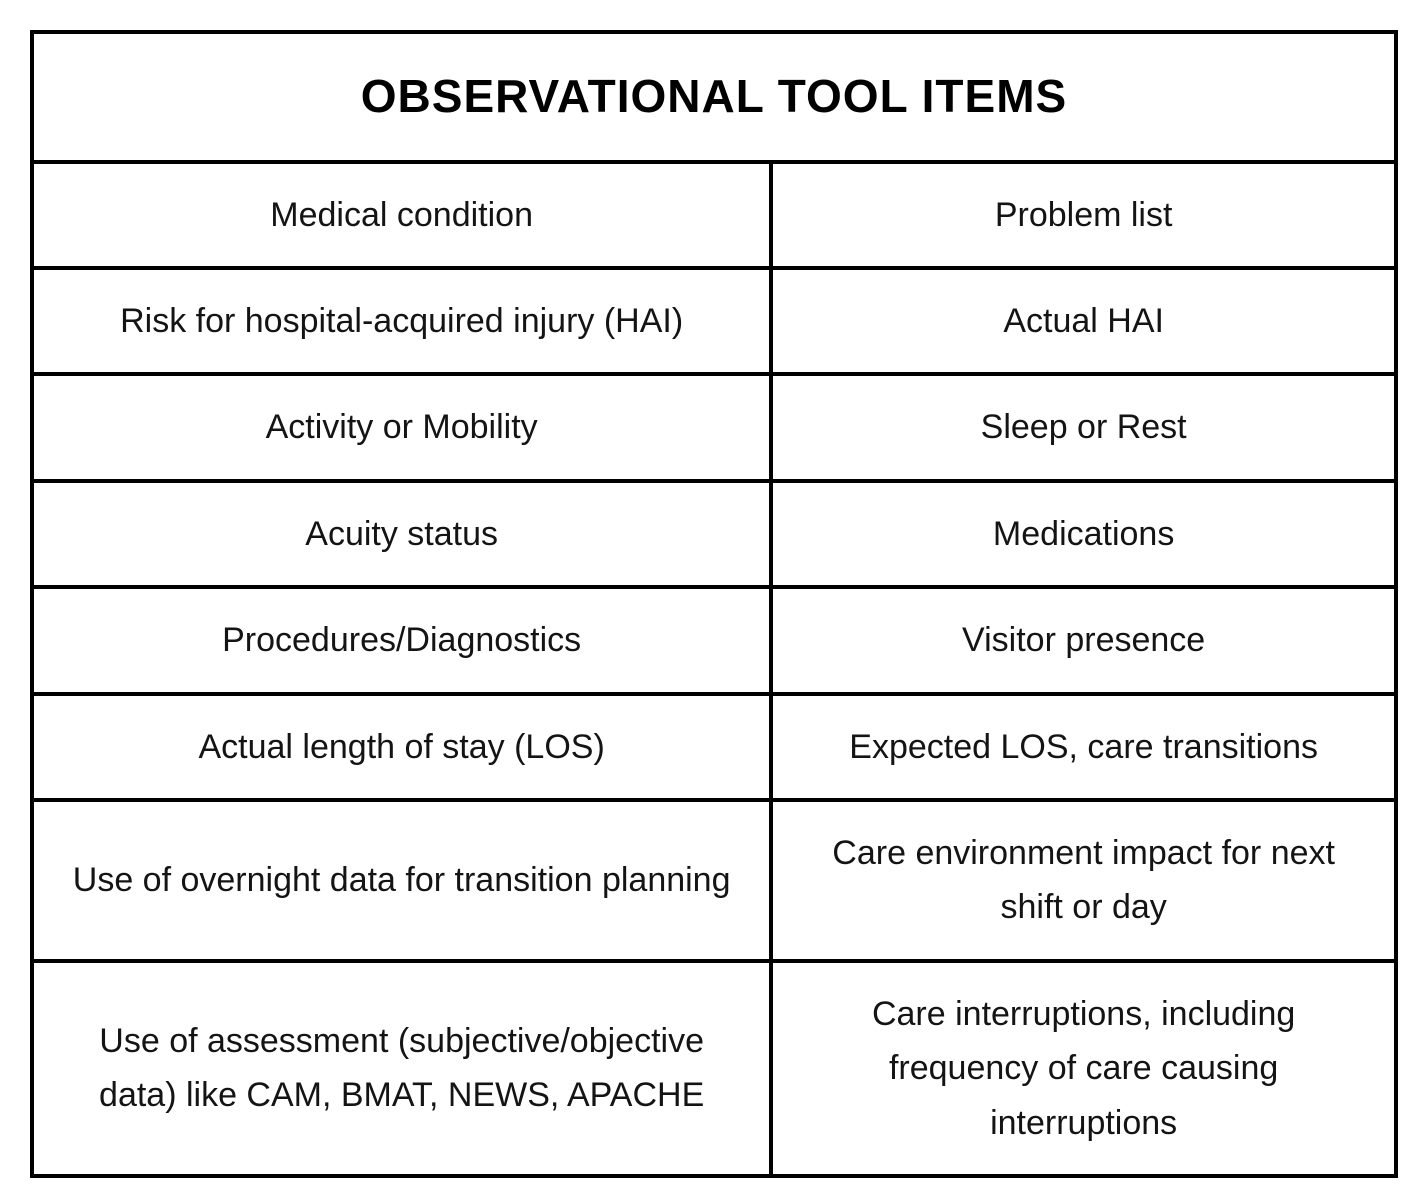  Describe the element at coordinates (401, 640) in the screenshot. I see `table-cell: Procedures/Diagnostics` at that location.